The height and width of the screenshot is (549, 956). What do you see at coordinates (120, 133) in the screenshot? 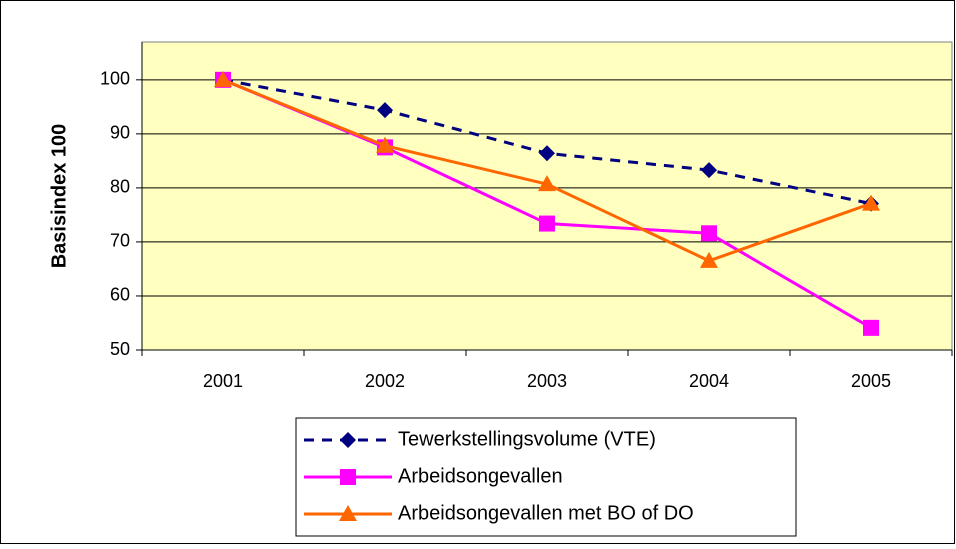
I see `y-tick-label: 90` at bounding box center [120, 133].